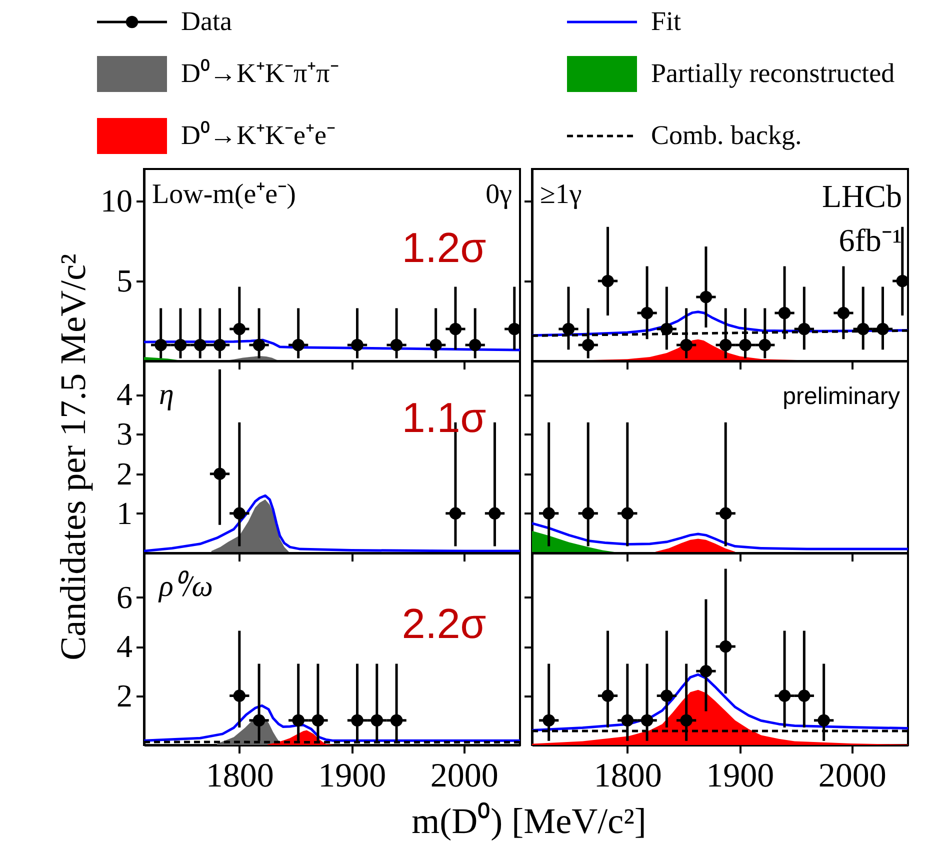 Image resolution: width=930 pixels, height=855 pixels. I want to click on y-tick-label: 5, so click(124, 280).